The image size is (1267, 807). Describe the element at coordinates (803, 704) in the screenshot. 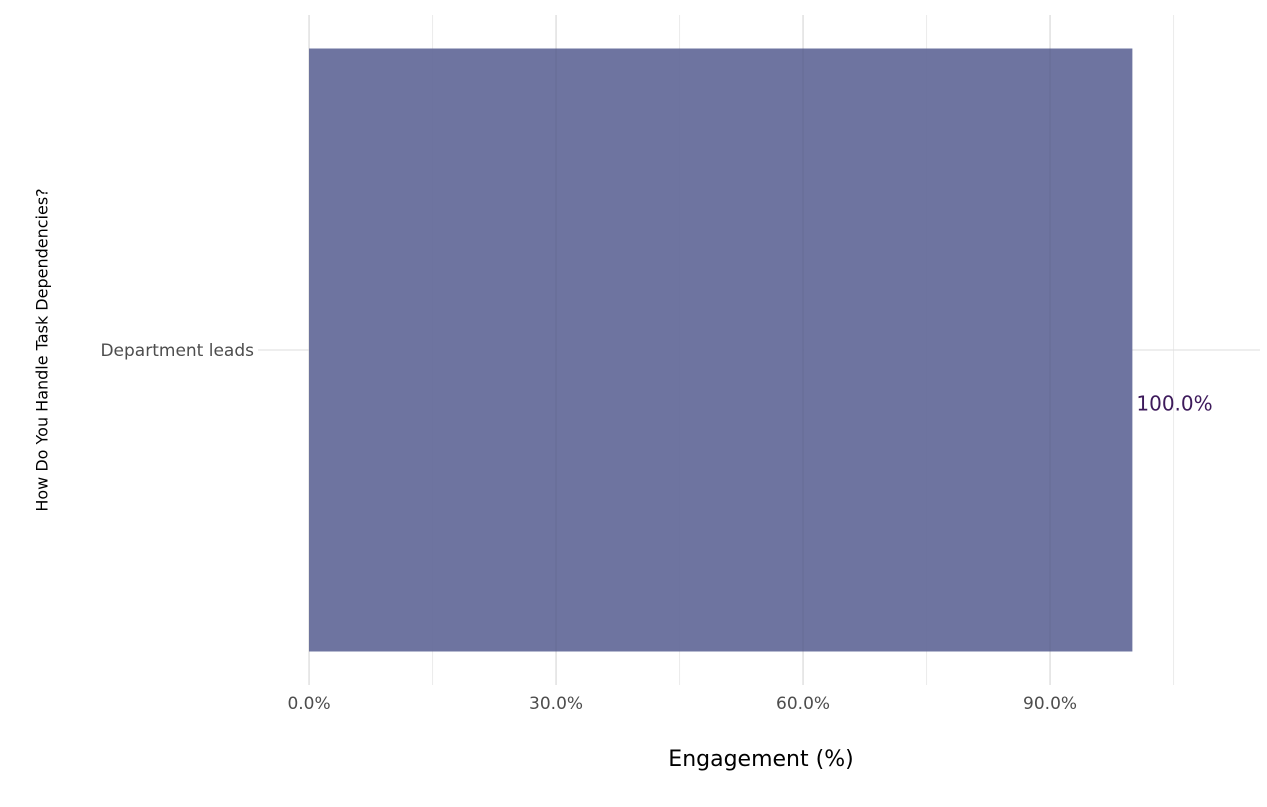

I see `x-tick-label: 60.0%` at that location.